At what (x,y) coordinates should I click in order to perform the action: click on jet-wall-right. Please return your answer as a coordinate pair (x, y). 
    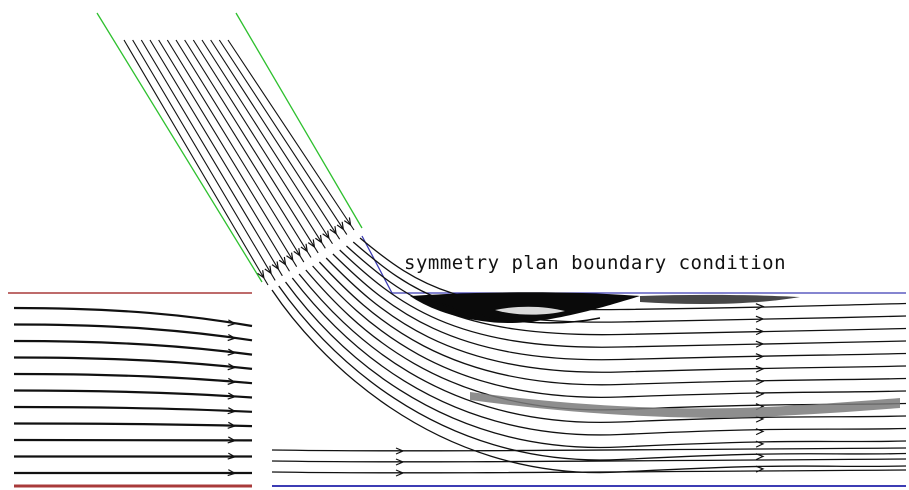
    Looking at the image, I should click on (299, 120).